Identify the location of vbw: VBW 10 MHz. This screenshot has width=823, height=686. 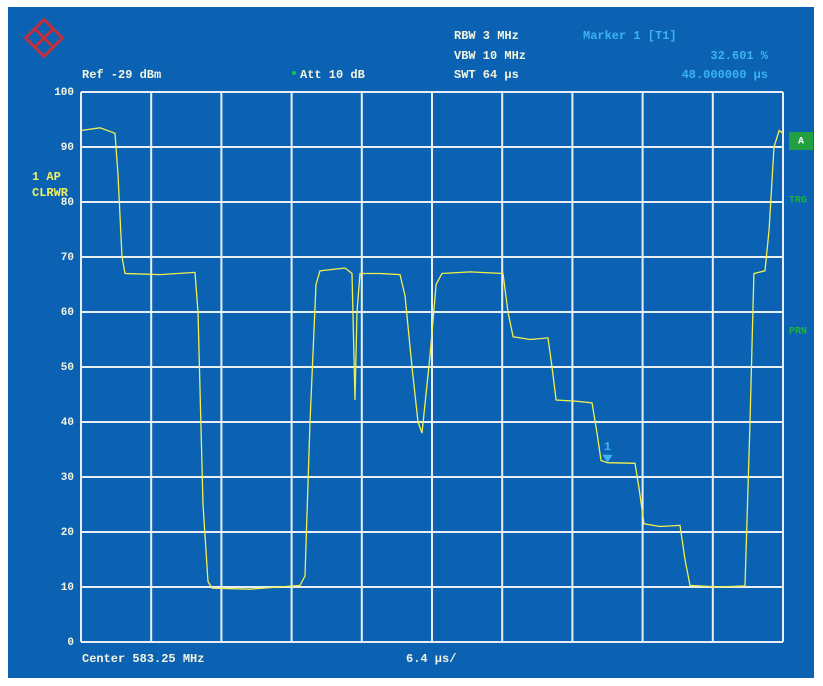
(490, 56).